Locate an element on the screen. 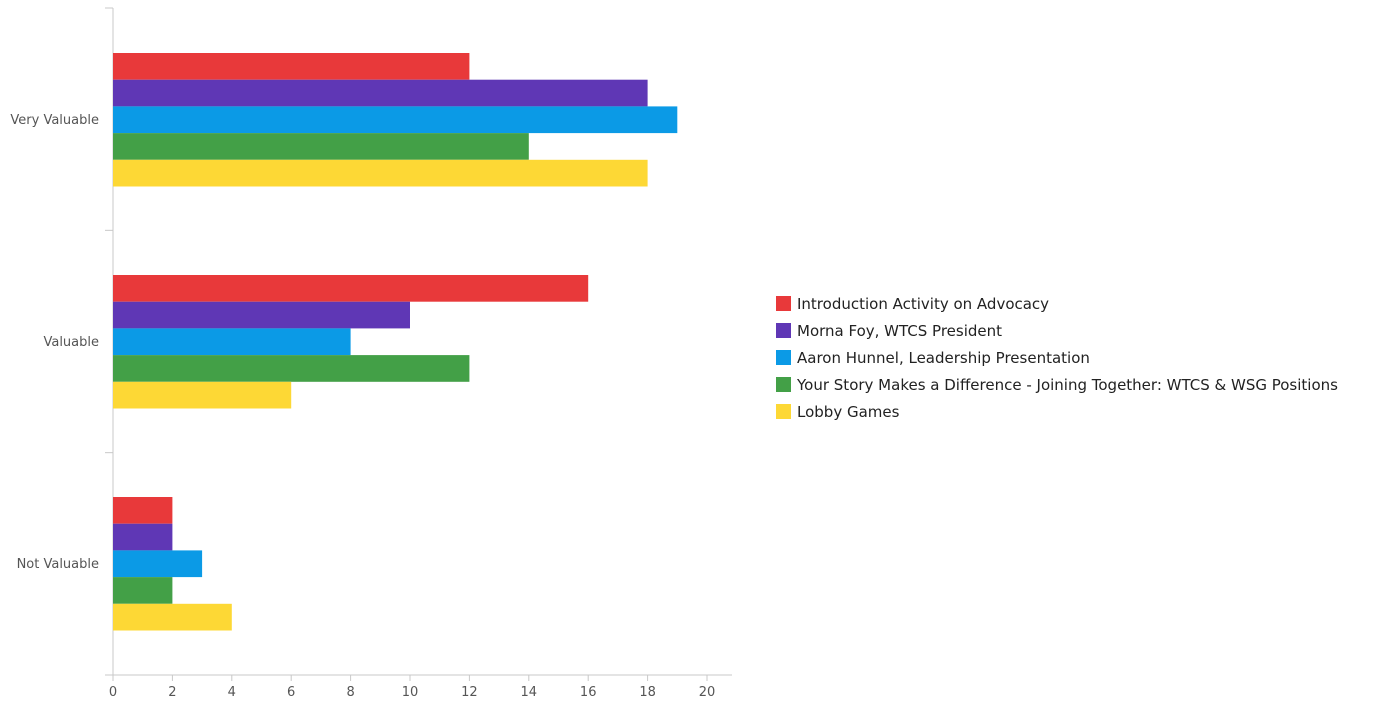 The image size is (1397, 705). legend-item: Aaron Hunnel, Leadership Presentation is located at coordinates (1057, 357).